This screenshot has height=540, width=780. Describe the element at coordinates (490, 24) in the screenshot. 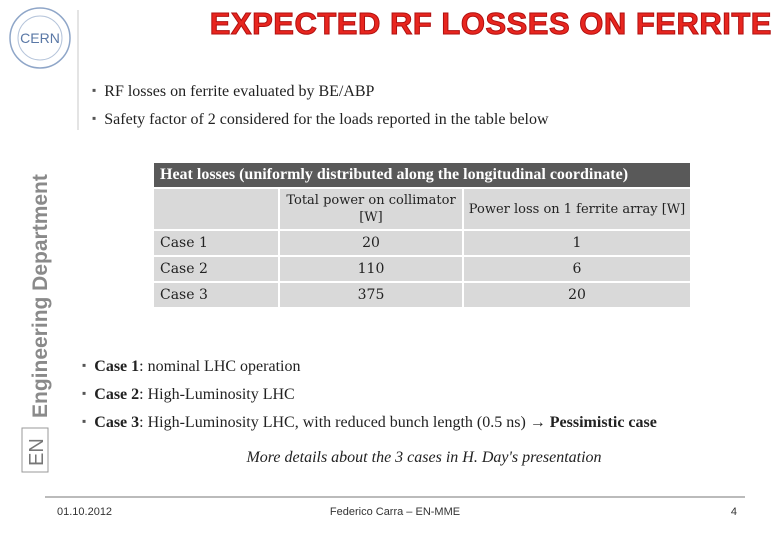

I see `slide-title: EXPECTED RF LOSSES ON FERRITE` at that location.